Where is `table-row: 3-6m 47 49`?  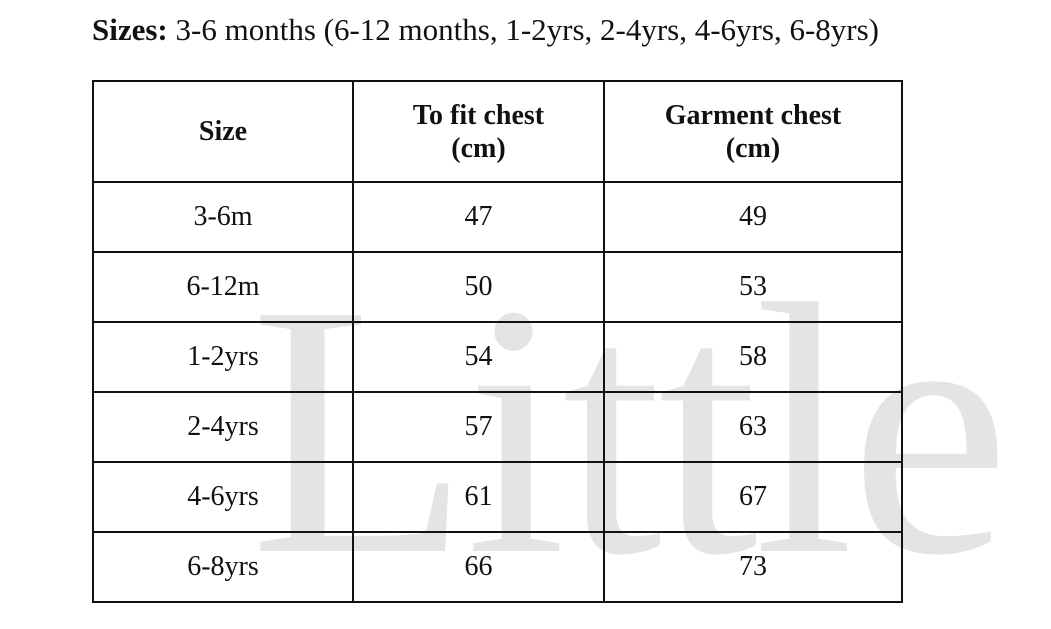
table-row: 3-6m 47 49 is located at coordinates (497, 217).